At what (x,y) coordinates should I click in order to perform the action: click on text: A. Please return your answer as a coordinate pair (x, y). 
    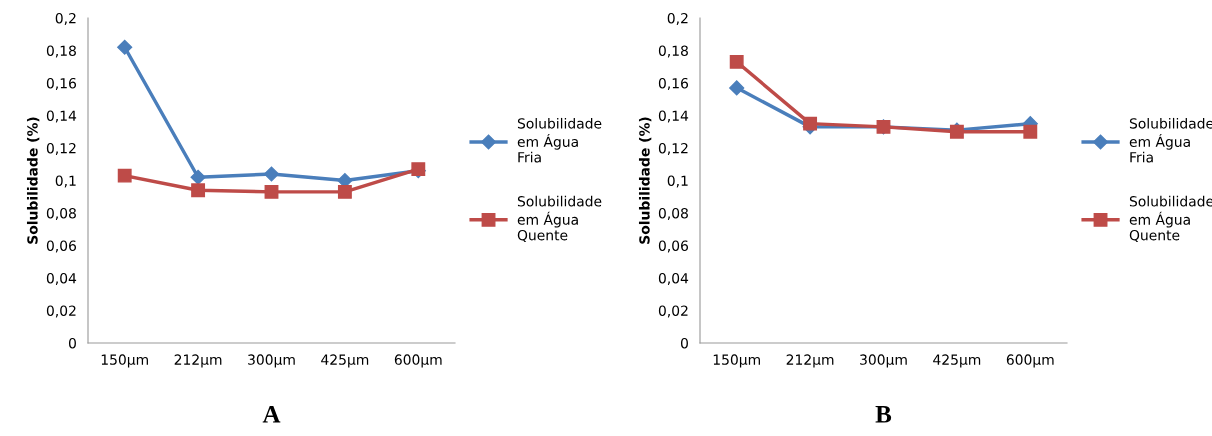
    Looking at the image, I should click on (271, 414).